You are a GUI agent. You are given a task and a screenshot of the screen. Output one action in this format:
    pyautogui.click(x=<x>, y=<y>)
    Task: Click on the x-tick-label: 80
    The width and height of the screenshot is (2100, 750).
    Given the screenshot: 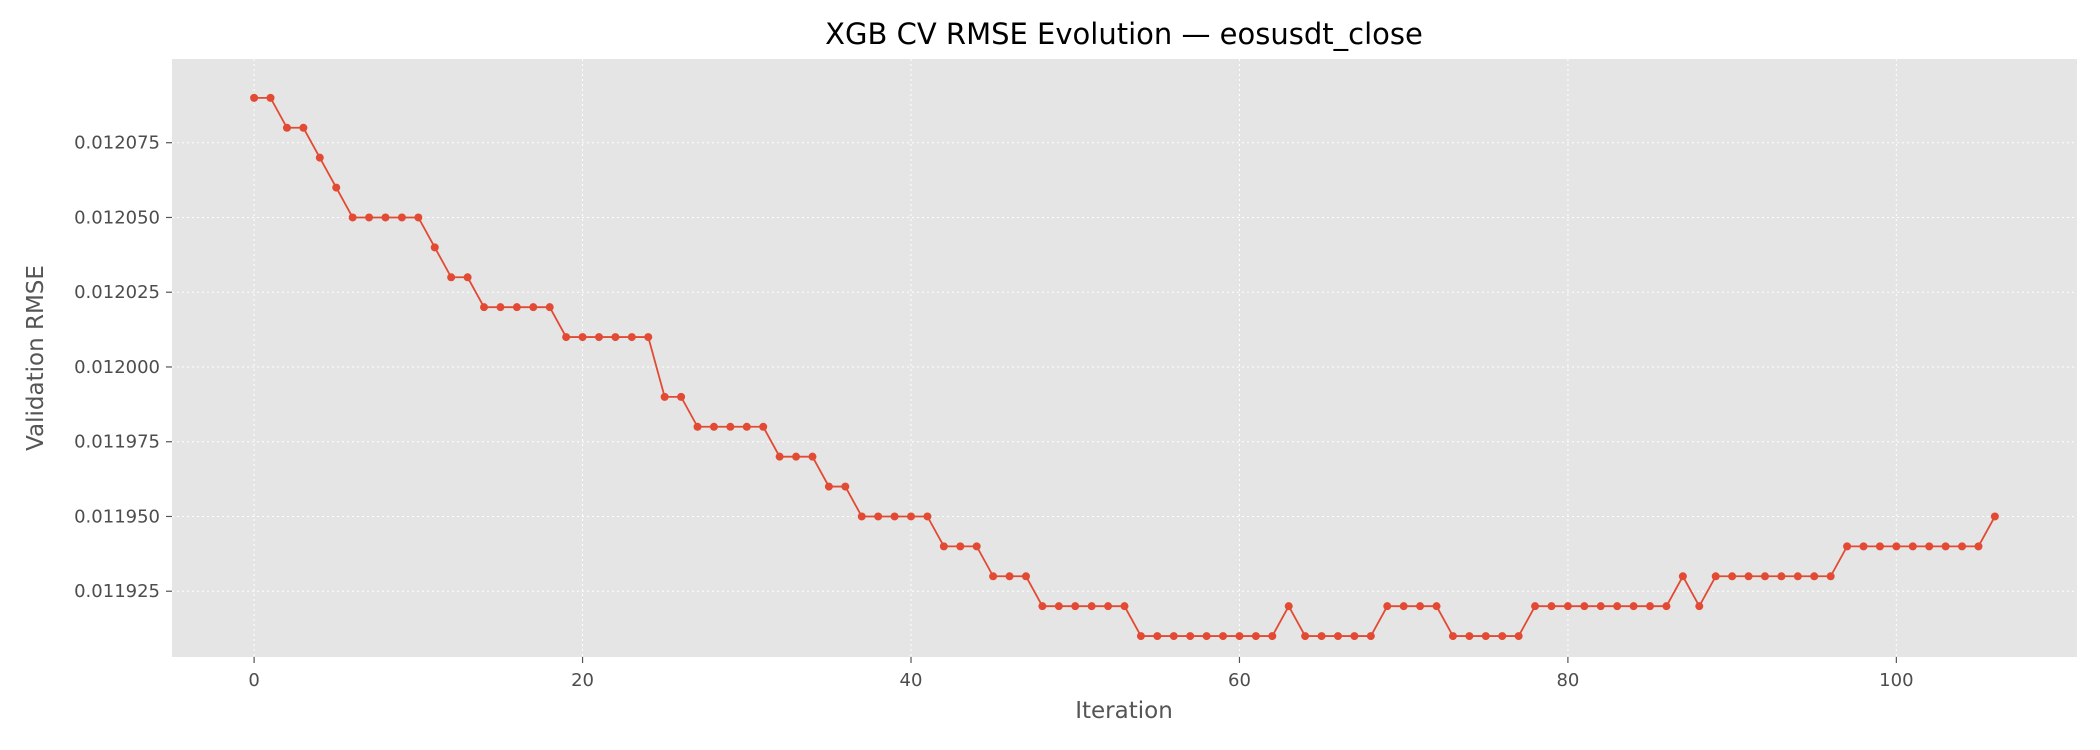 What is the action you would take?
    pyautogui.click(x=1567, y=680)
    